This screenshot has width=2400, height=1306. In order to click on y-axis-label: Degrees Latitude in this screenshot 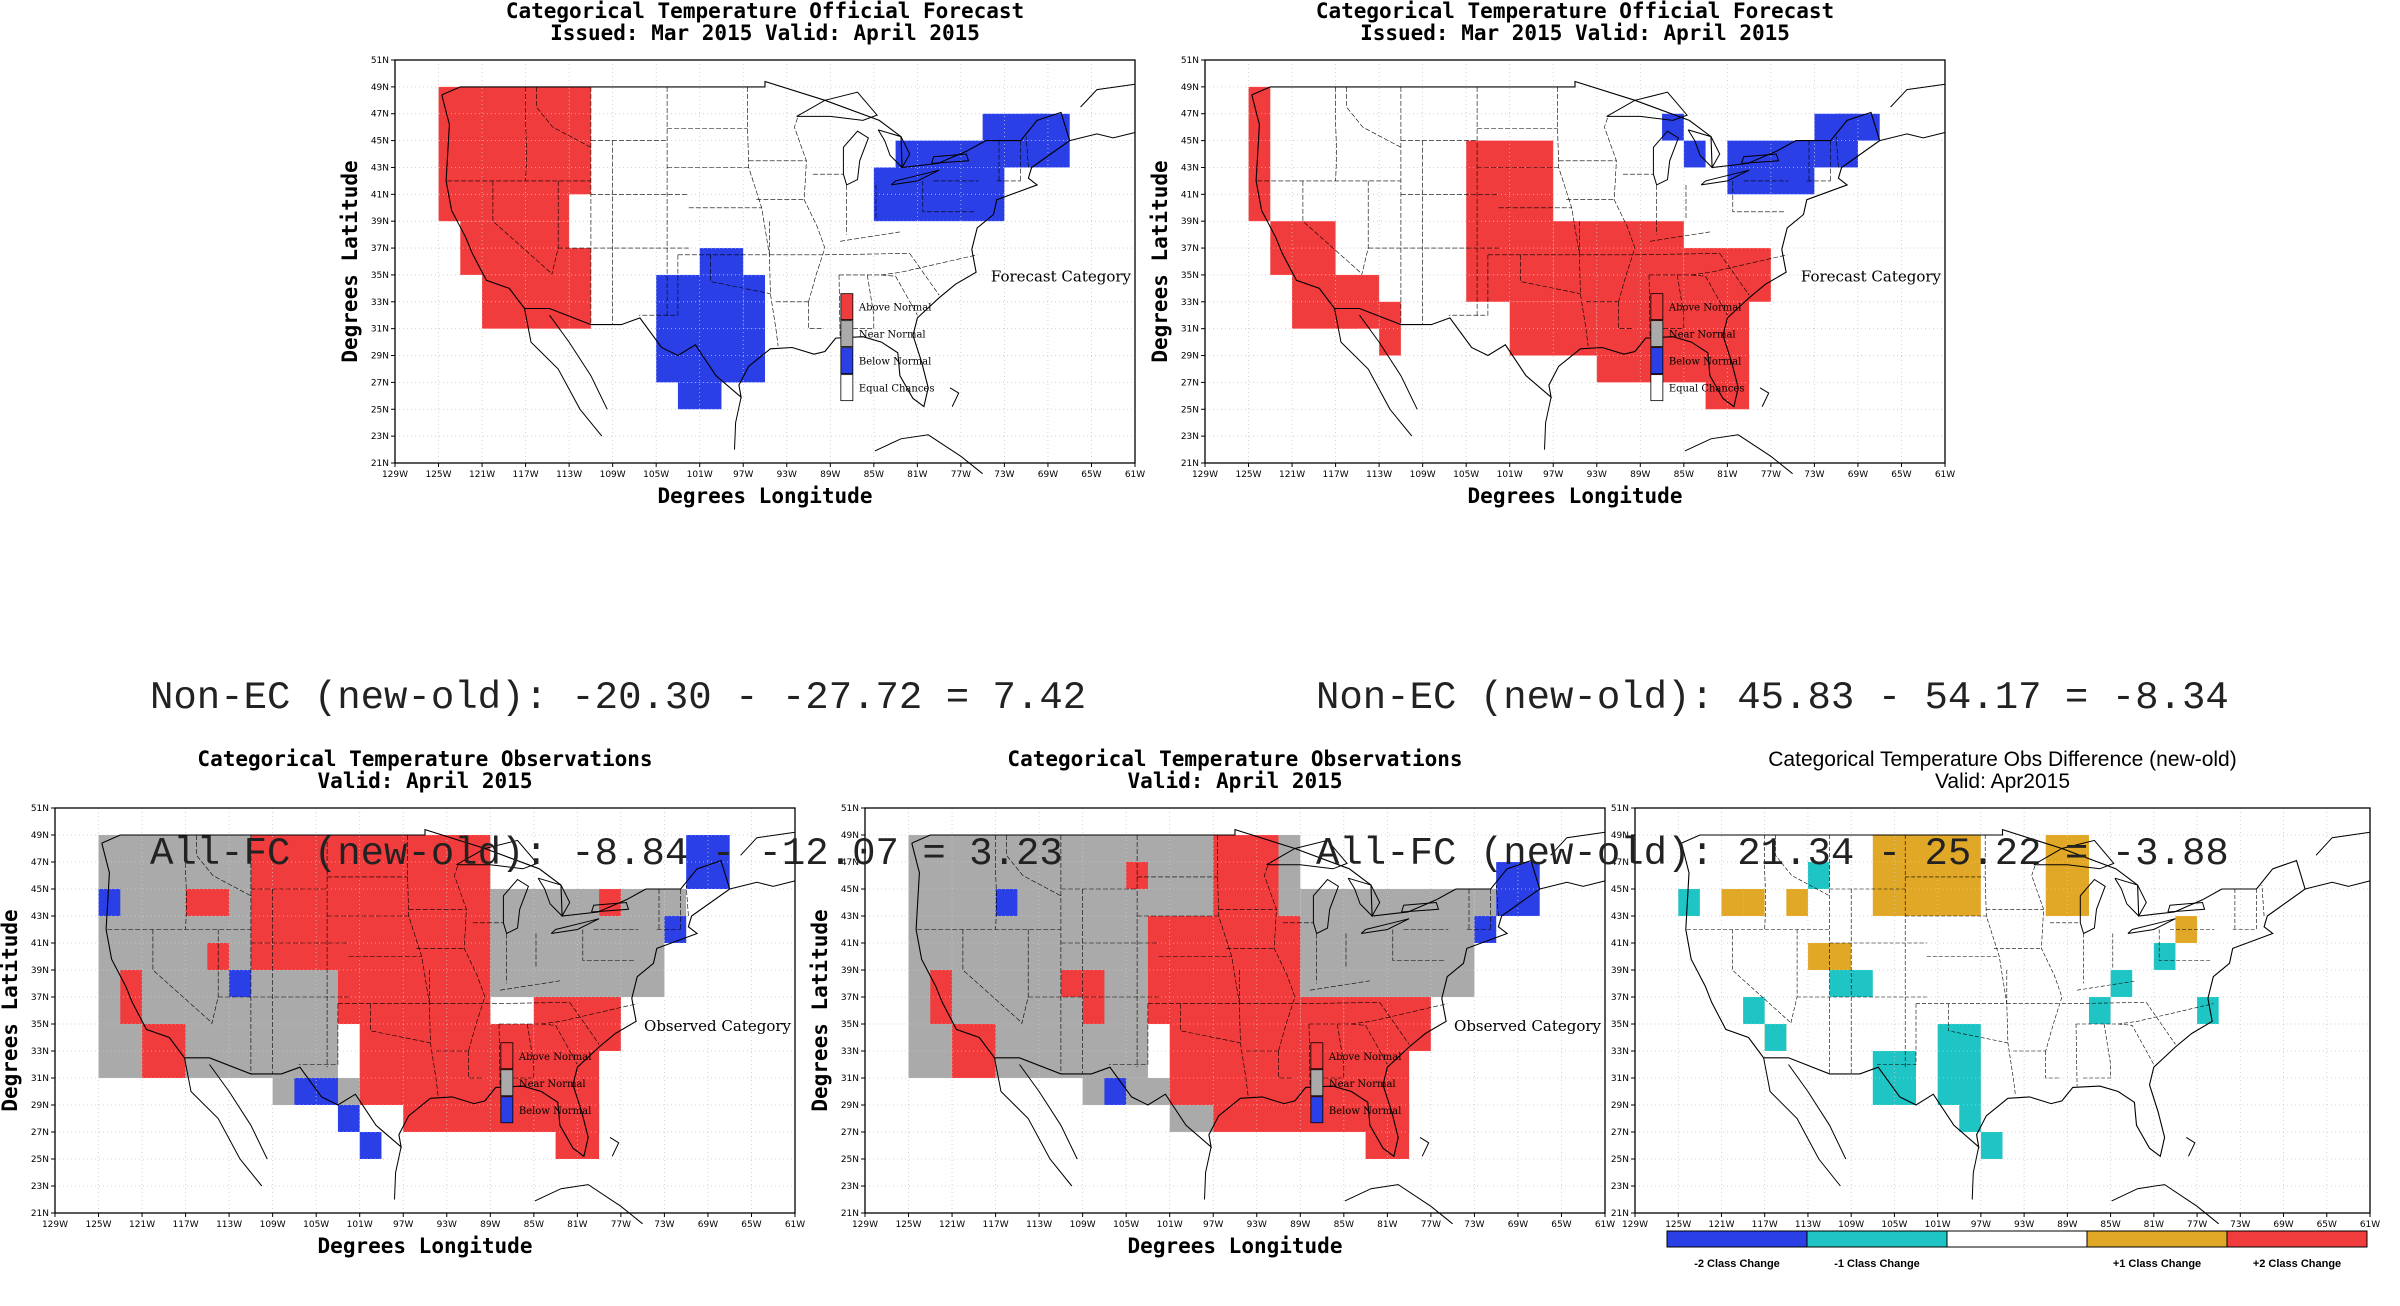, I will do `click(350, 261)`.